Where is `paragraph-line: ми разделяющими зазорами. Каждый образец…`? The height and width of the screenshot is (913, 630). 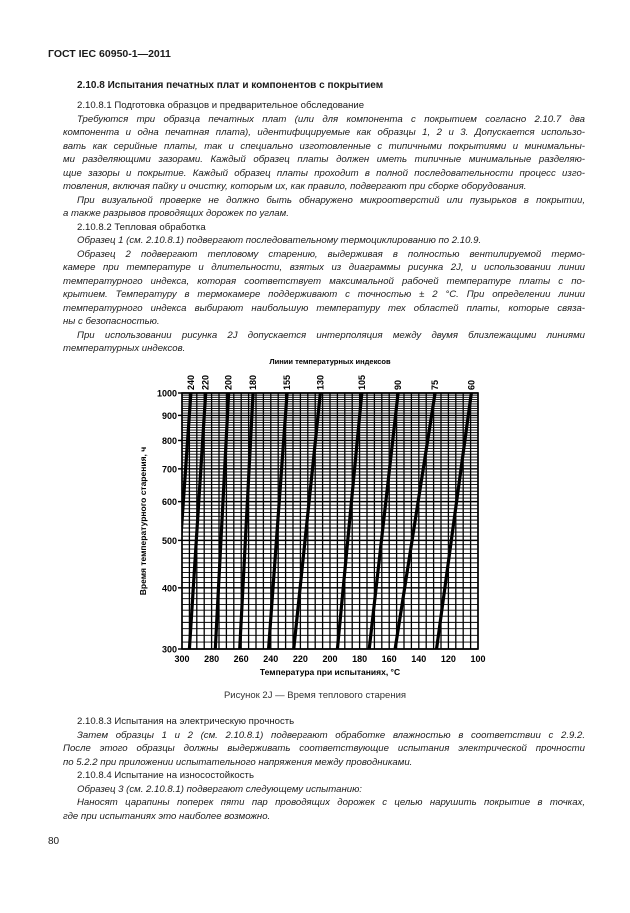 paragraph-line: ми разделяющими зазорами. Каждый образец… is located at coordinates (324, 159).